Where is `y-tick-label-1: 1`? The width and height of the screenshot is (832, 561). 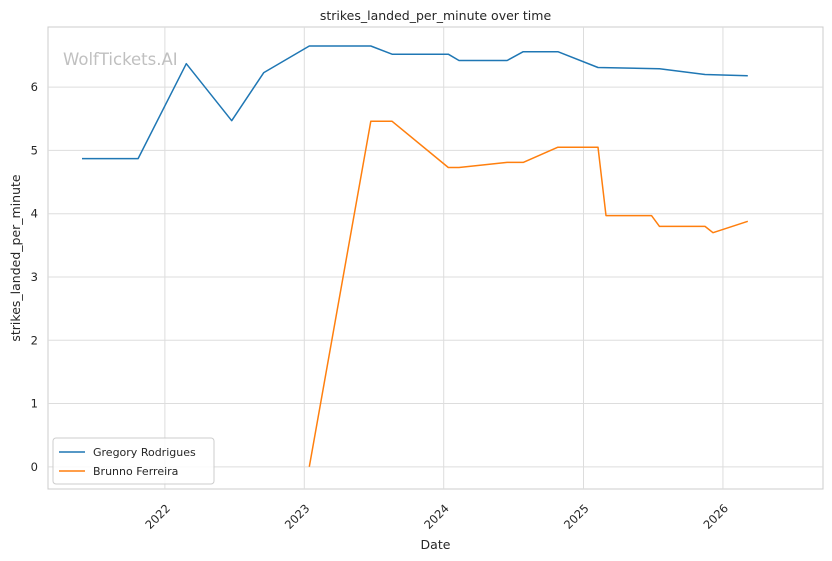
y-tick-label-1: 1 is located at coordinates (34, 404).